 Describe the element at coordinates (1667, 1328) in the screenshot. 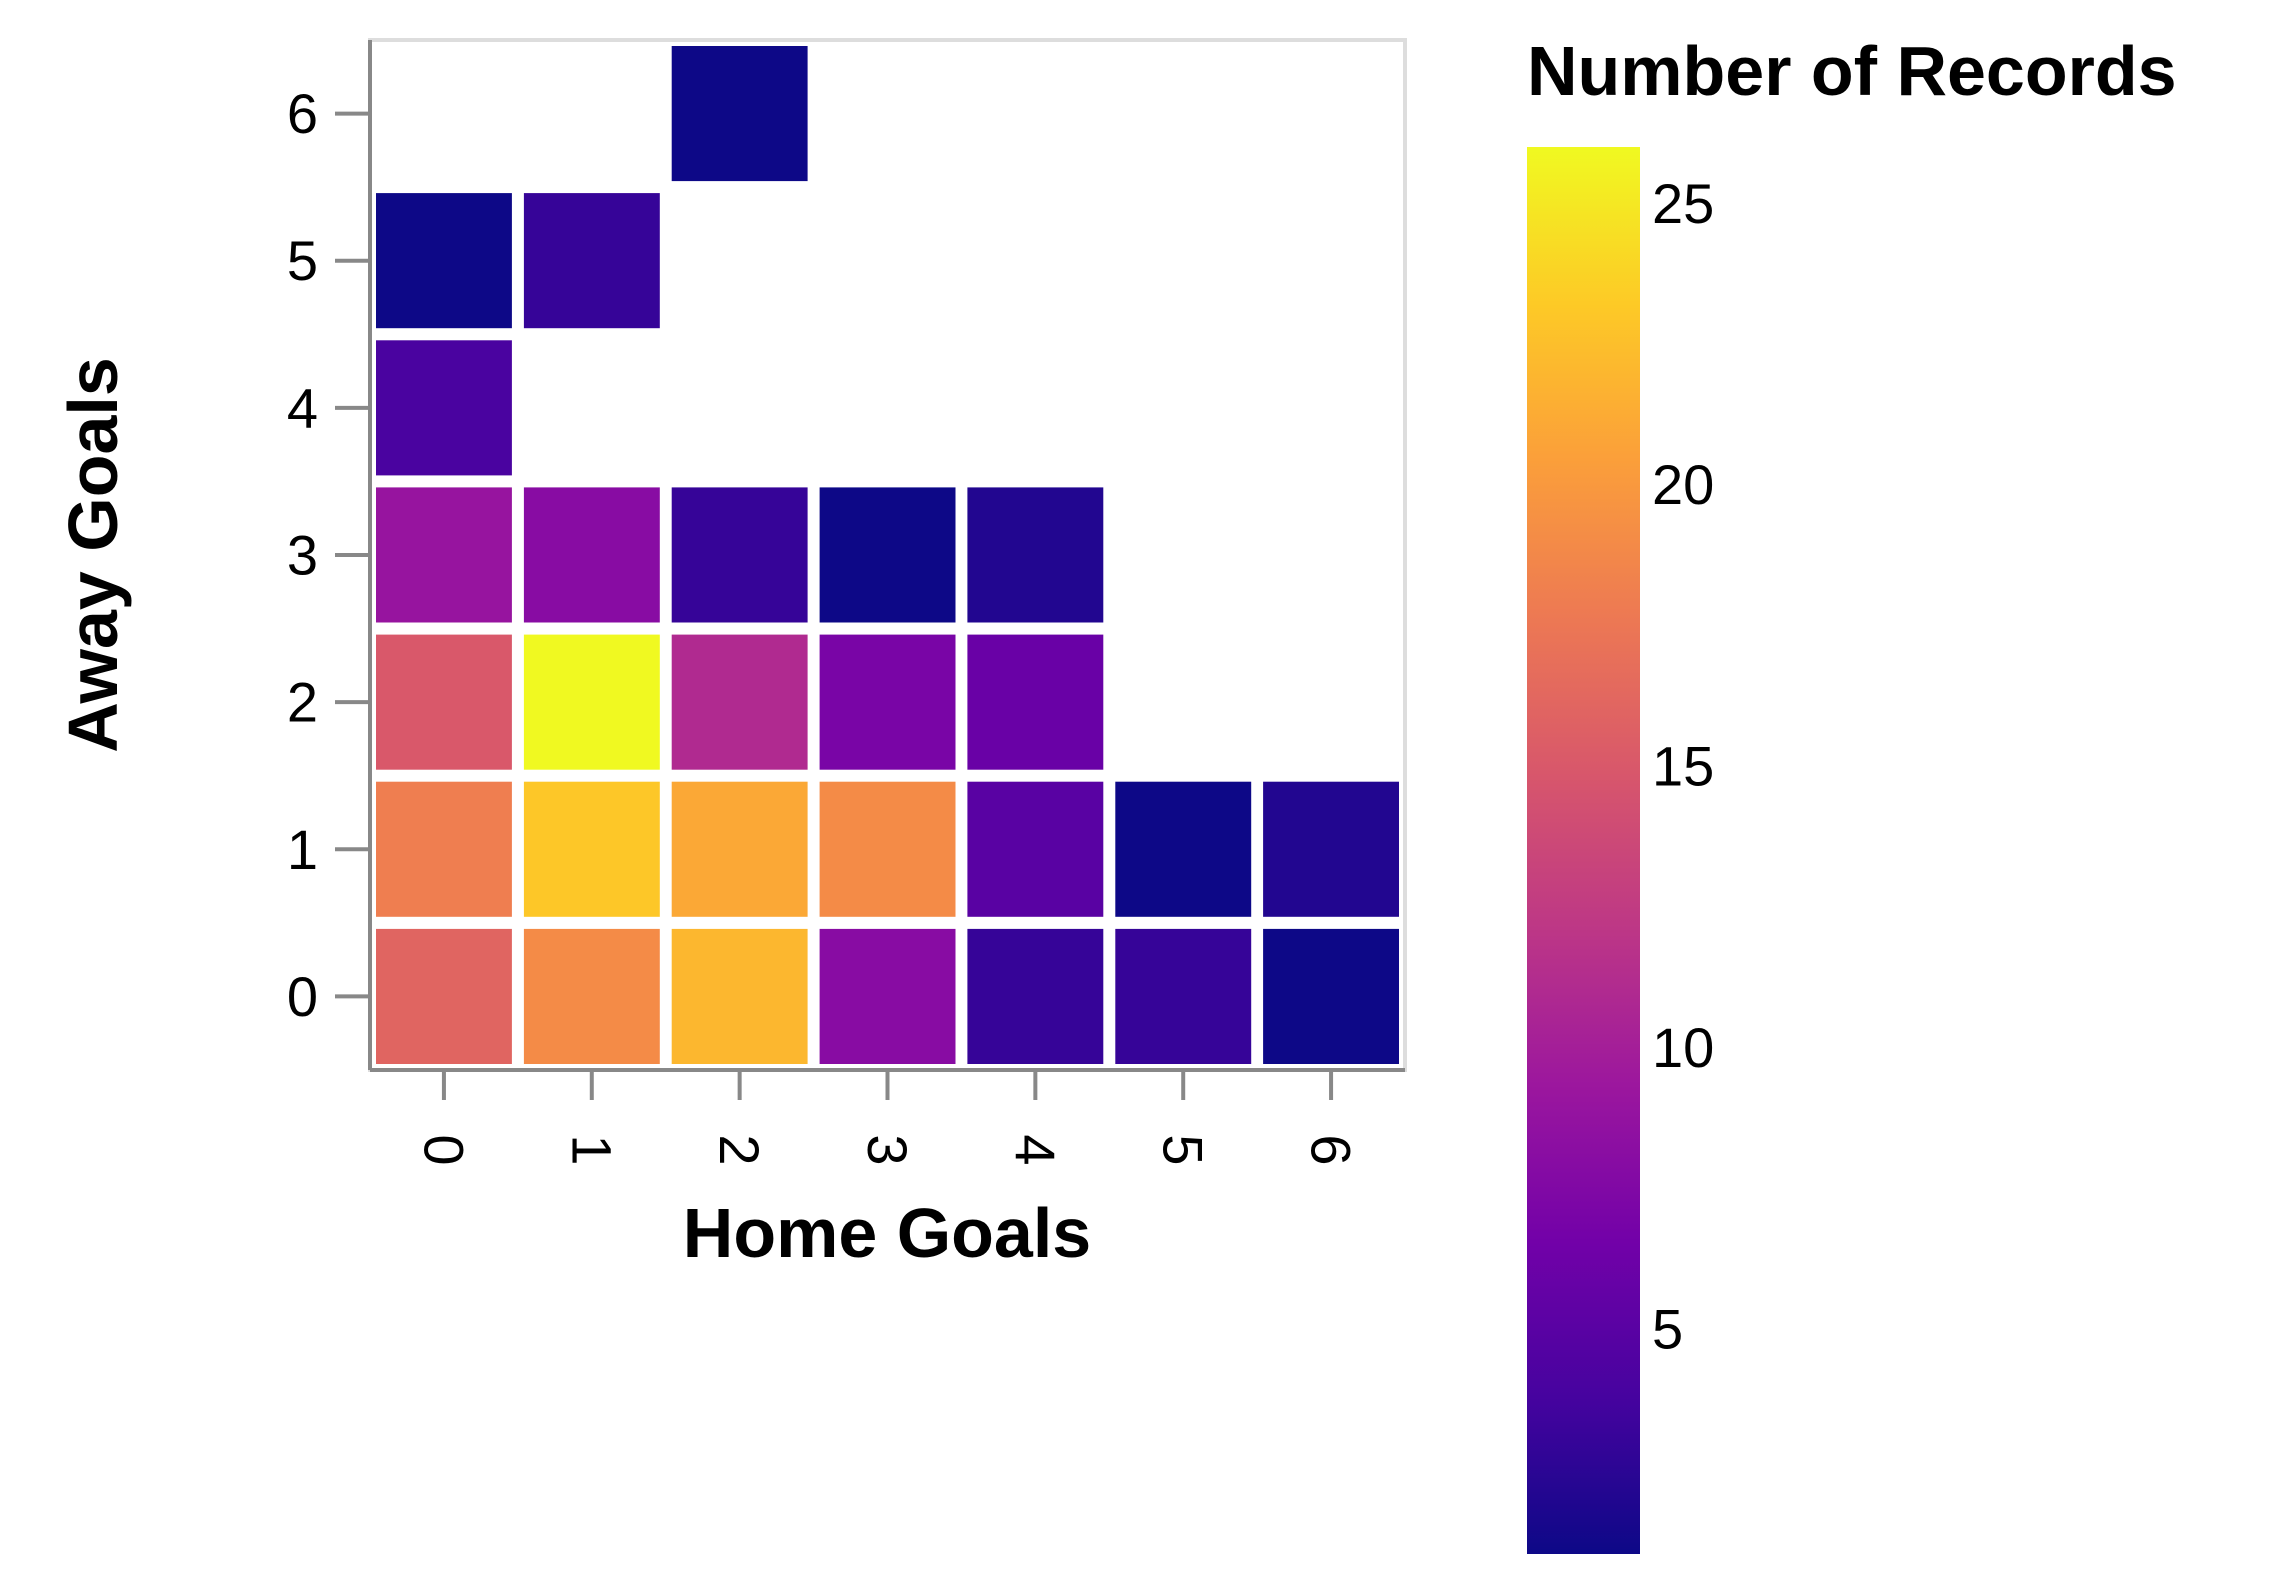

I see `legend-tick-label: 5` at that location.